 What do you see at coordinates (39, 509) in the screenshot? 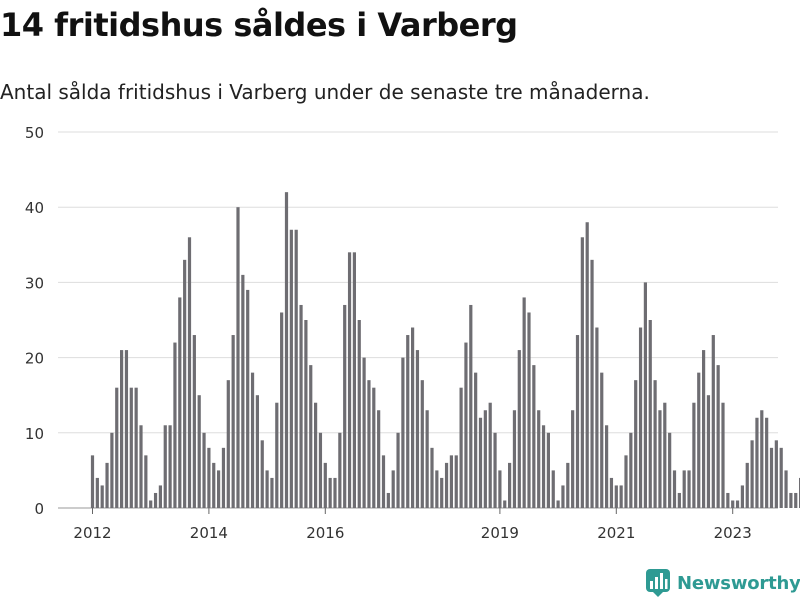
I see `y-tick-label: 0` at bounding box center [39, 509].